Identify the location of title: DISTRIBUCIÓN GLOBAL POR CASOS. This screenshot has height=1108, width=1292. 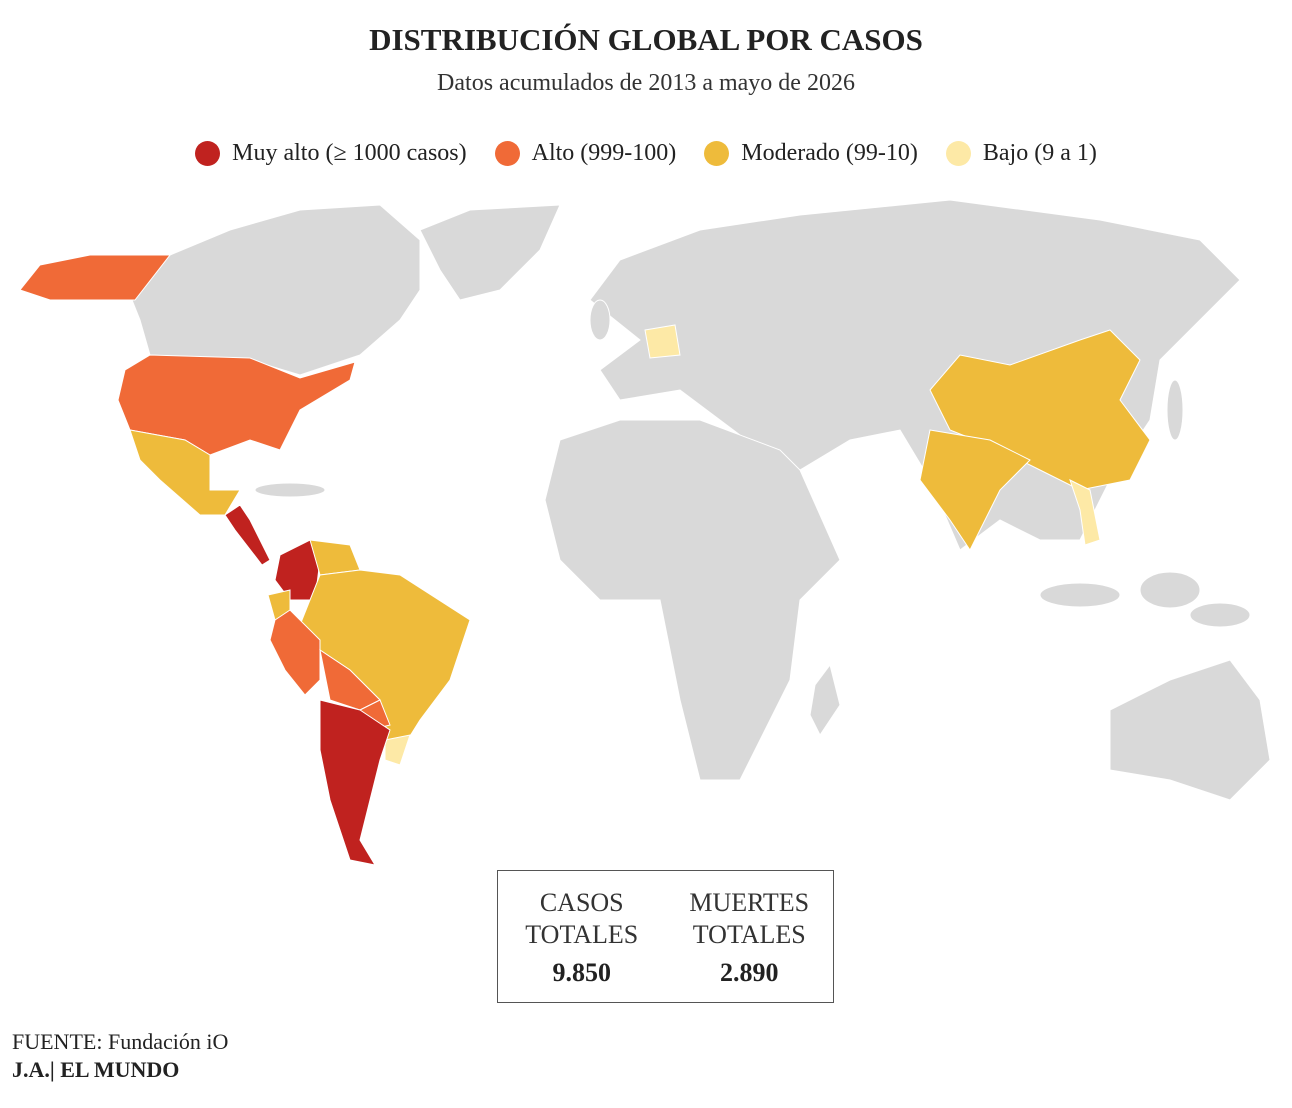
(646, 39).